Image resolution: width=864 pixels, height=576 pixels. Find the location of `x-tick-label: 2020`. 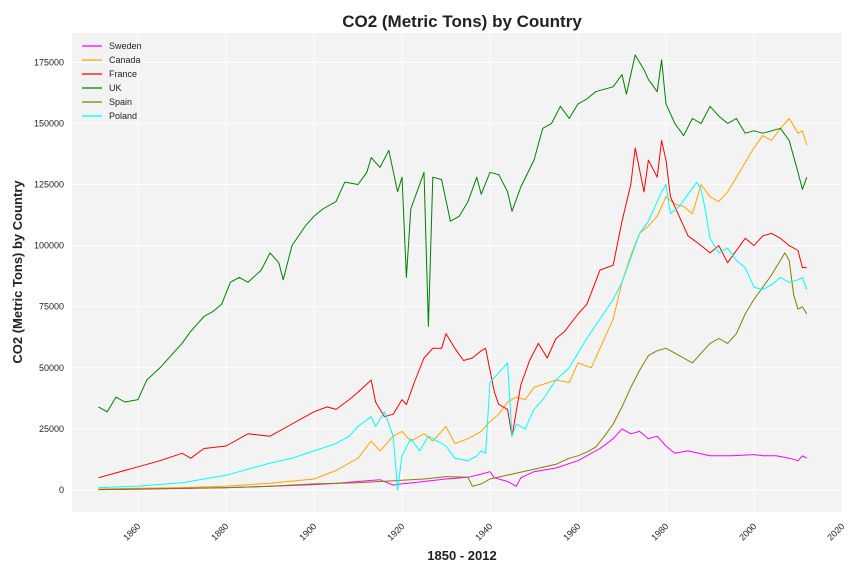

x-tick-label: 2020 is located at coordinates (835, 531).